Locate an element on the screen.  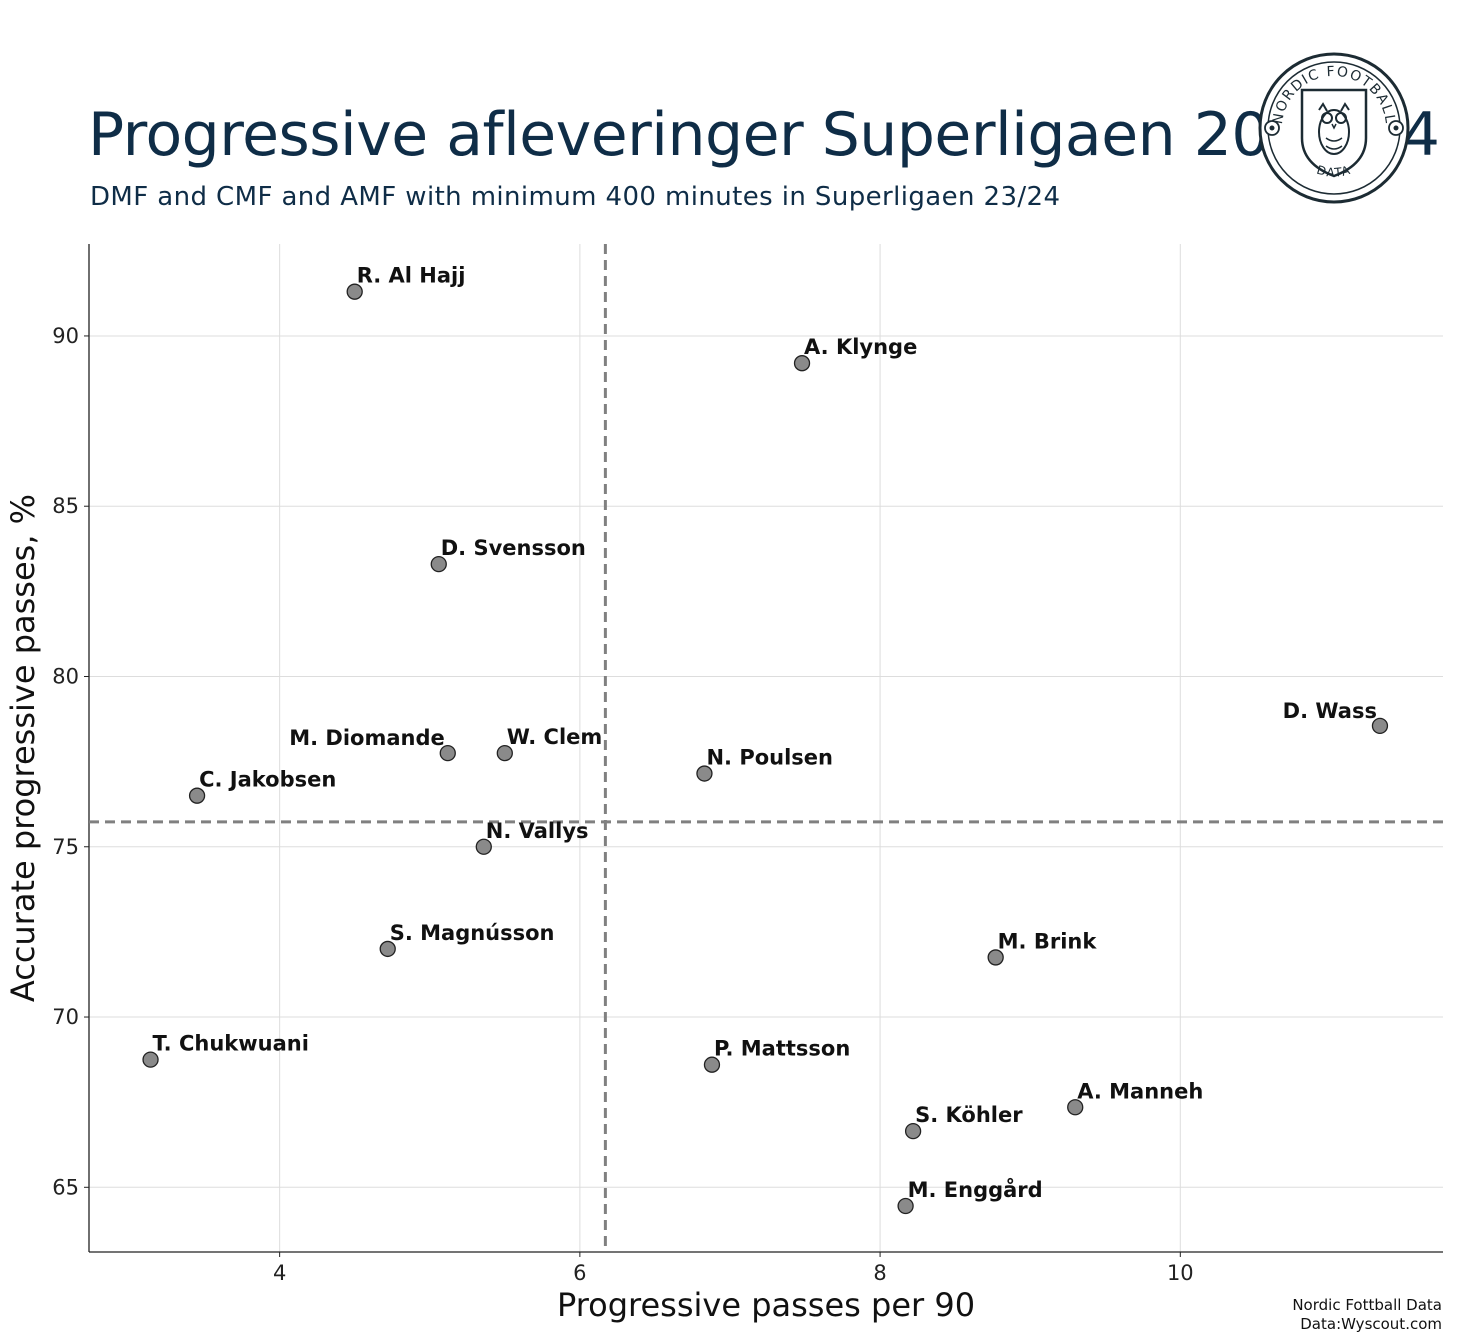
x-tick-label: 8 is located at coordinates (879, 1273).